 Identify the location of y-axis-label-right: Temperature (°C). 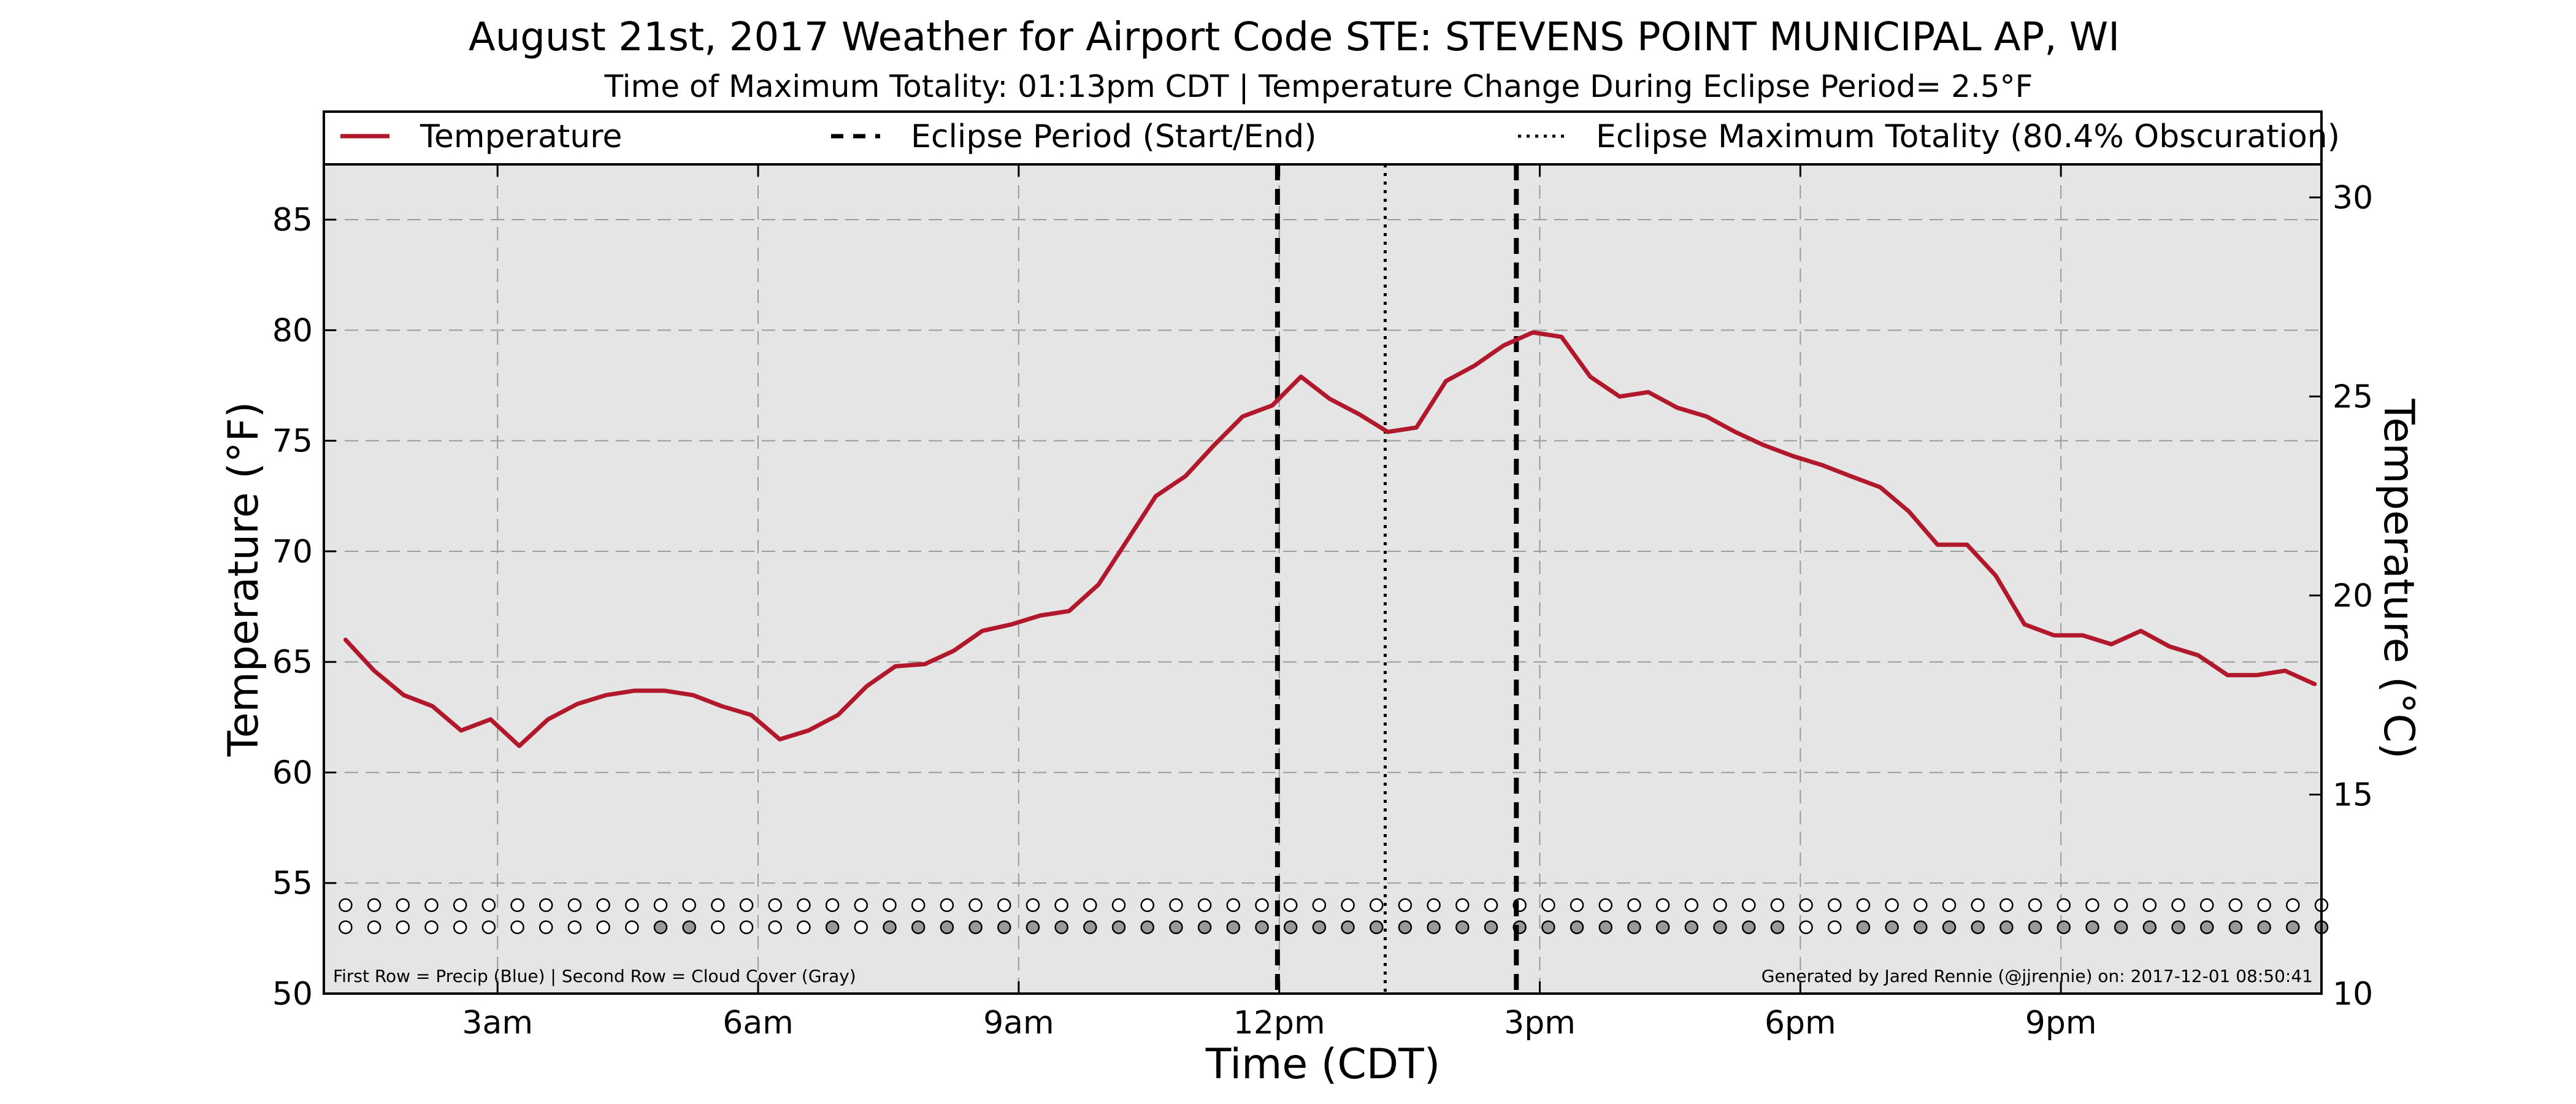
(2398, 579).